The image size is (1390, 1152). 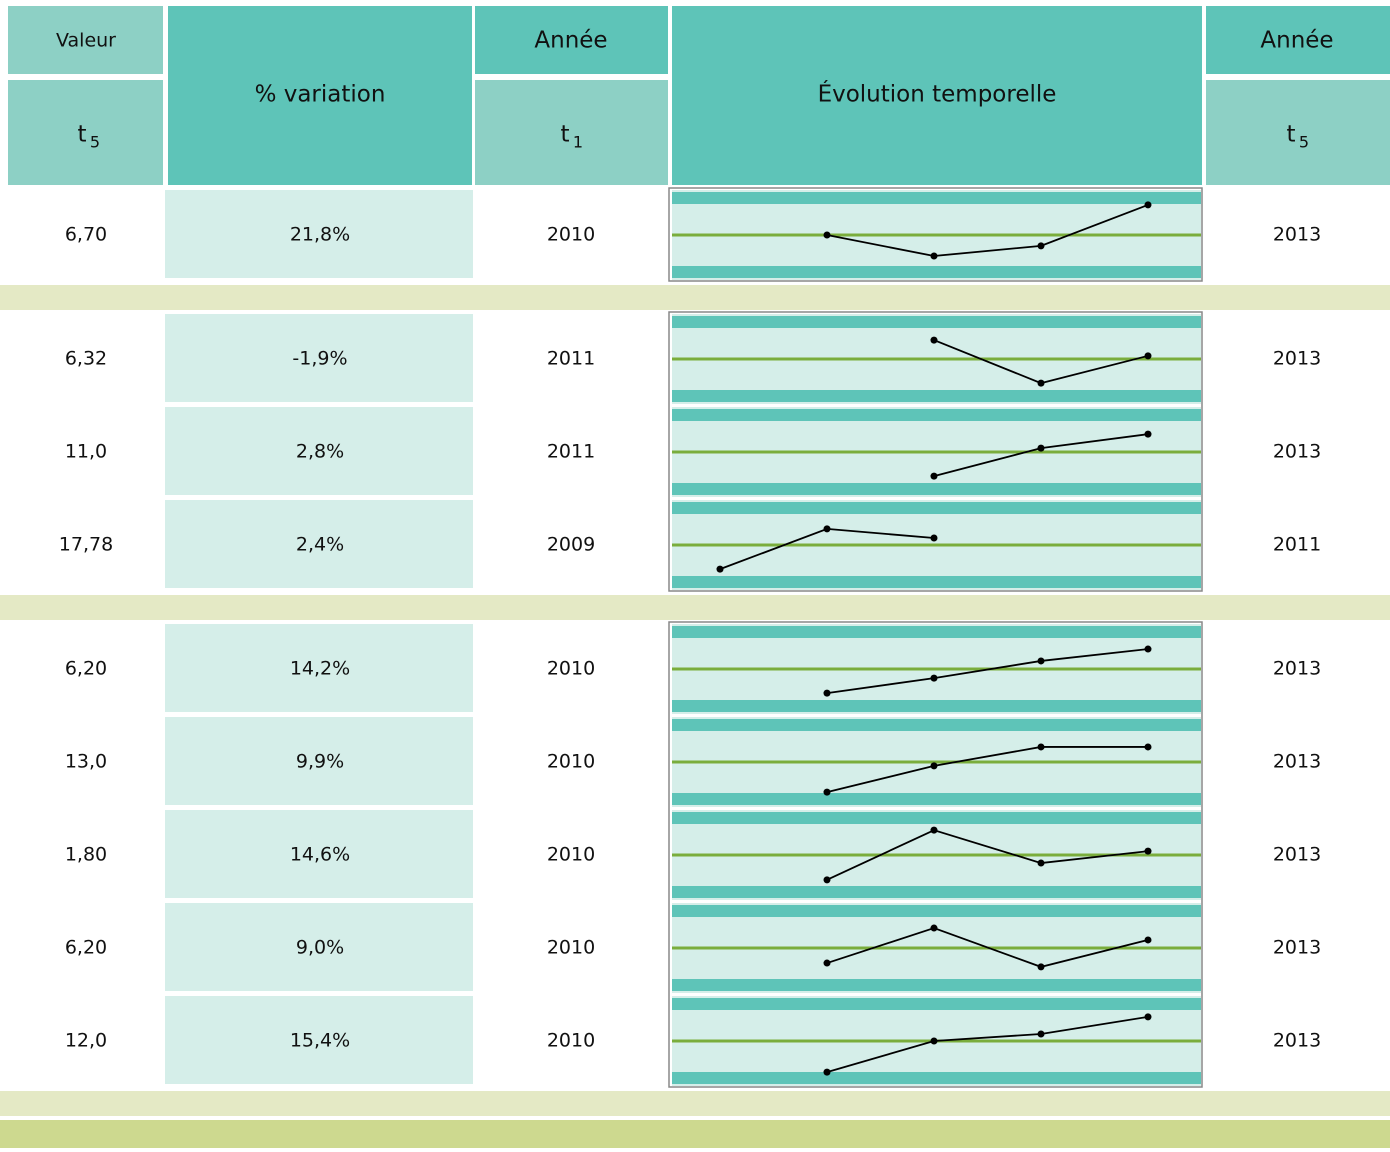 I want to click on cell-text: 9,0%, so click(x=320, y=948).